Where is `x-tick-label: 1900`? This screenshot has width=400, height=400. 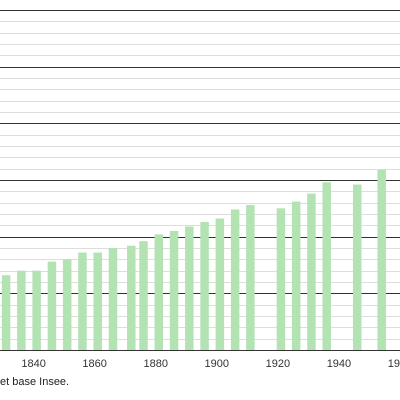
x-tick-label: 1900 is located at coordinates (217, 364).